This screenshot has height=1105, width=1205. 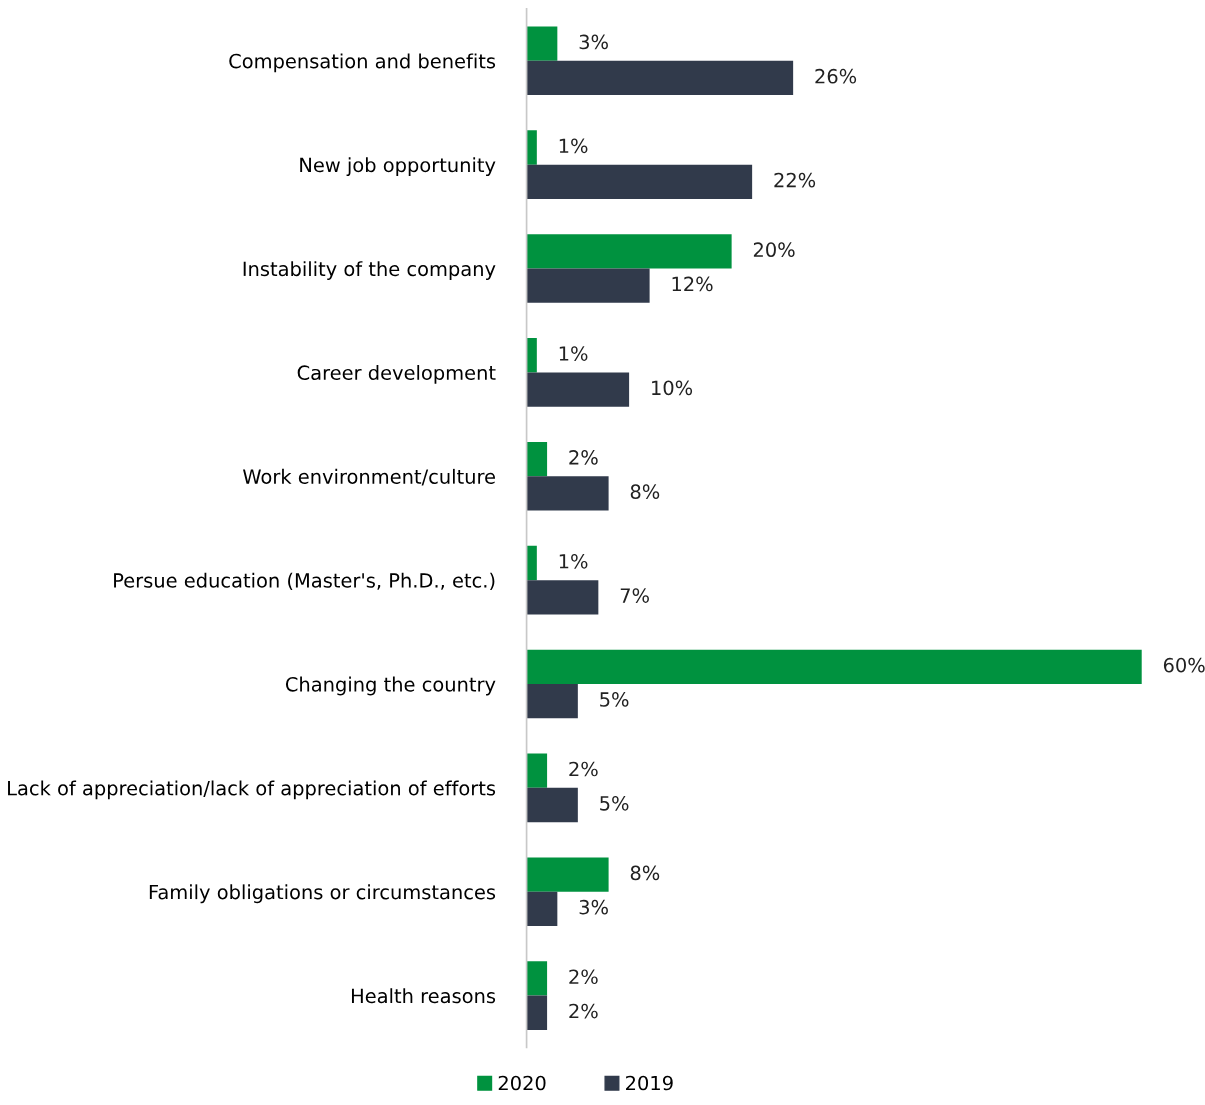 I want to click on data-label: 7%, so click(x=634, y=595).